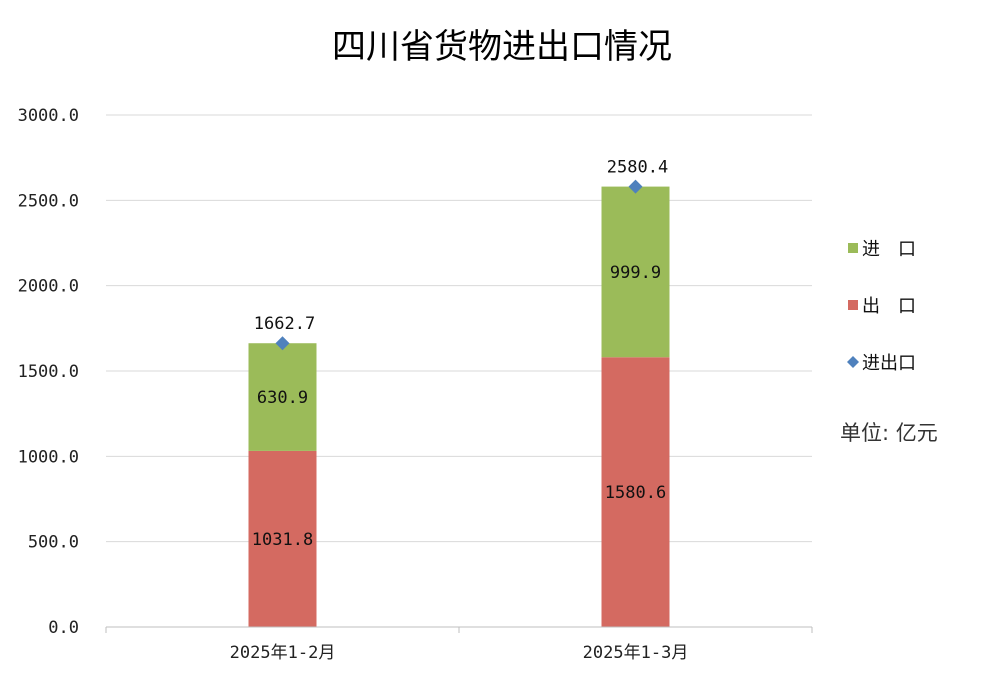 Image resolution: width=984 pixels, height=682 pixels. Describe the element at coordinates (853, 362) in the screenshot. I see `legend-marker-diamond` at that location.